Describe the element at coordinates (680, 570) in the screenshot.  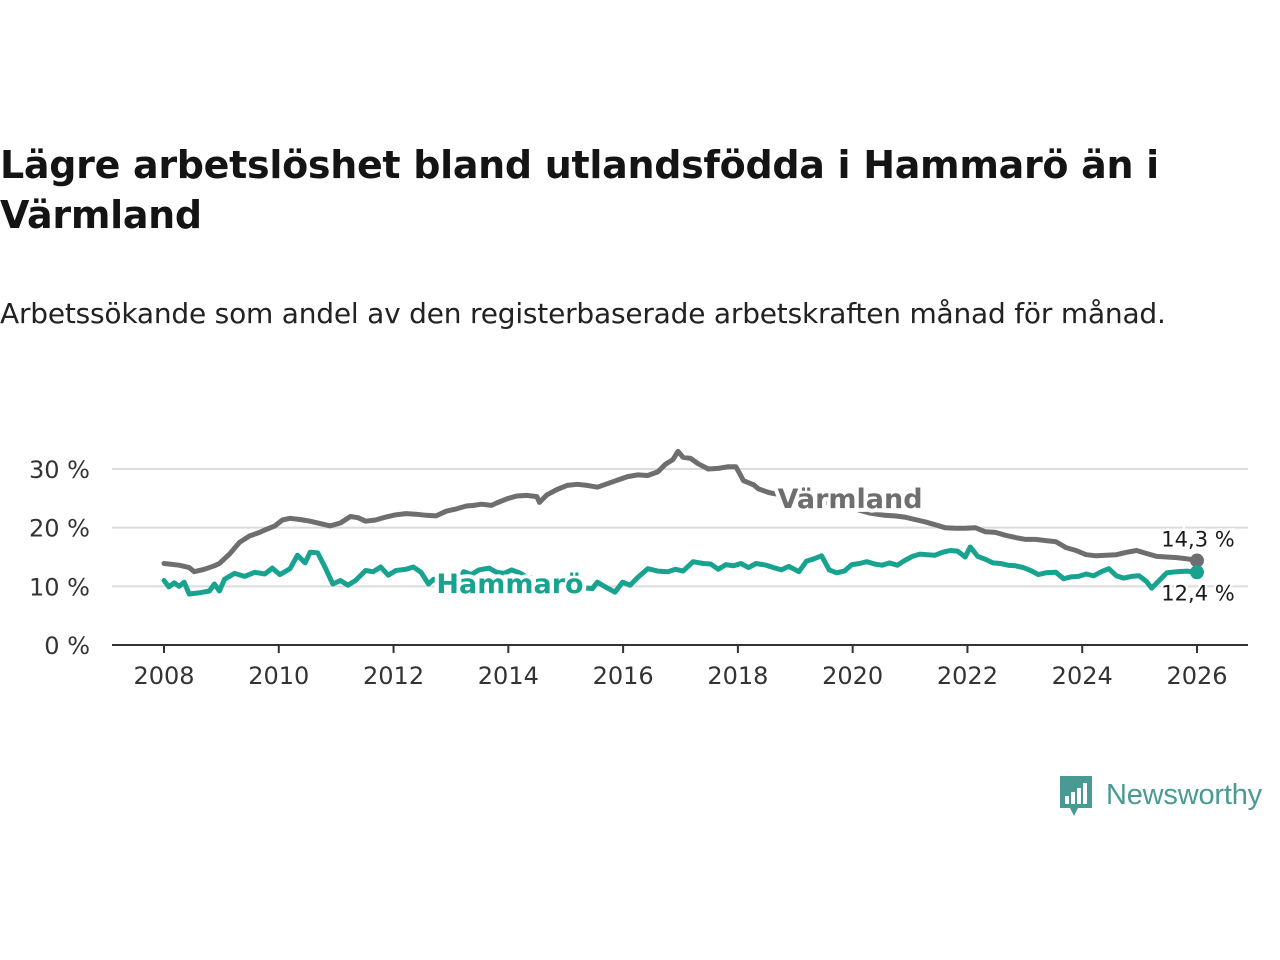
I see `series-line-hammar` at that location.